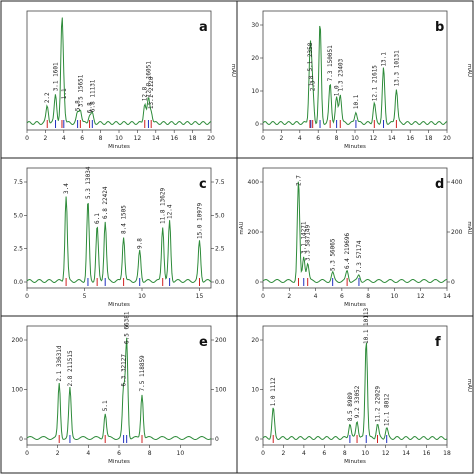 The image size is (474, 474). Describe the element at coordinates (377, 404) in the screenshot. I see `peak-label: 11.2 22029` at that location.